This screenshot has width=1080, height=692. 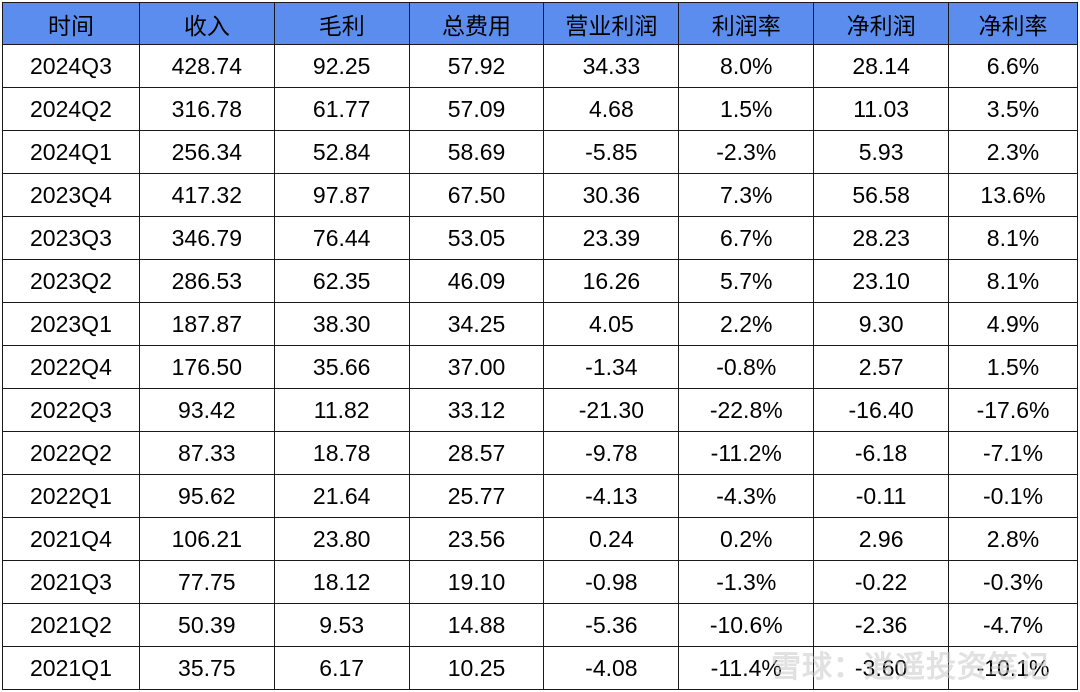 I want to click on table-cell: 2.96, so click(x=881, y=539).